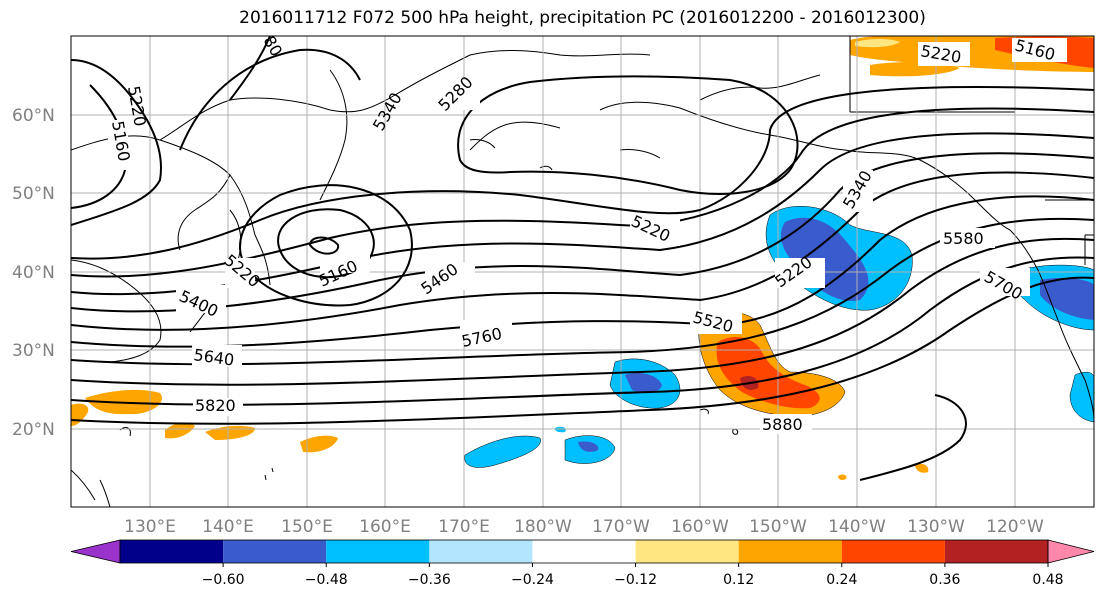  I want to click on lat-label-40n: 40°N, so click(33, 273).